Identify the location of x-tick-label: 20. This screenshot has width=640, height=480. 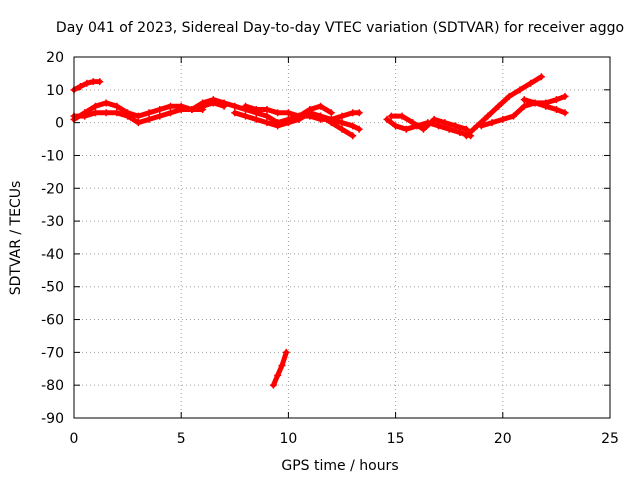
(503, 439).